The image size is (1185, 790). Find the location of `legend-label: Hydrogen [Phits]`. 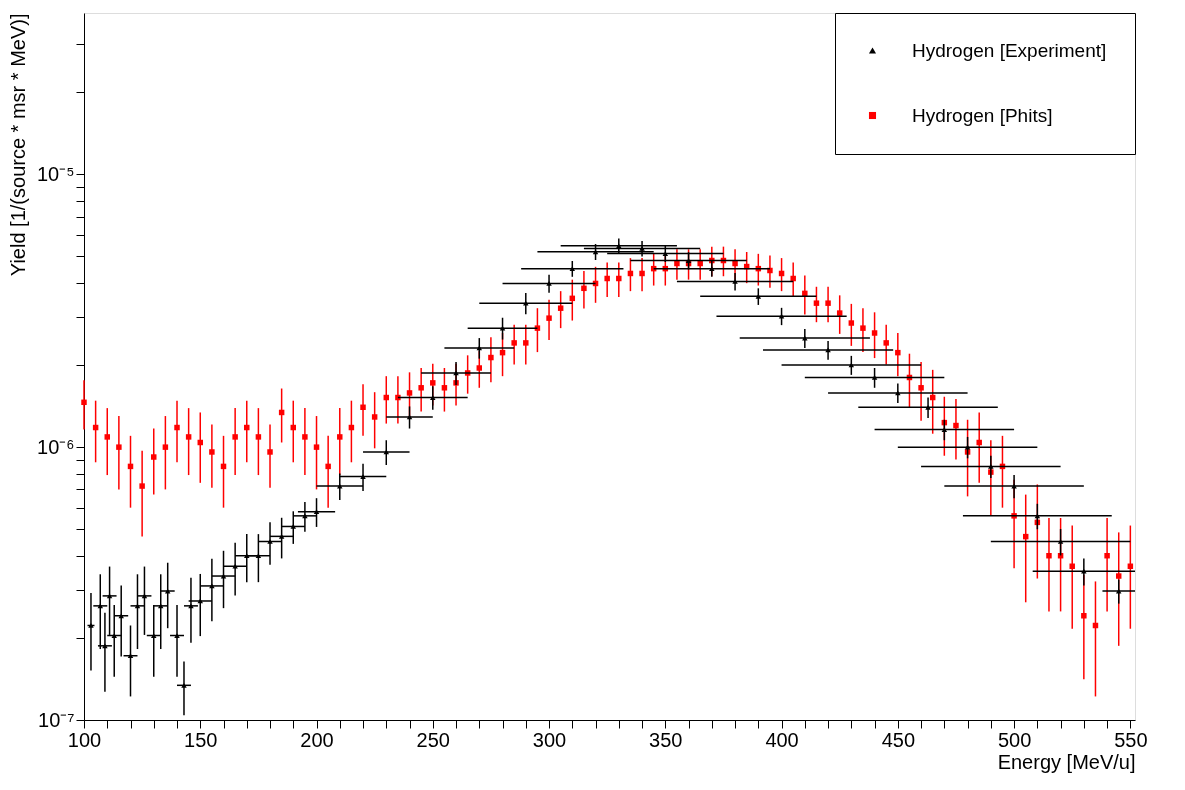

legend-label: Hydrogen [Phits] is located at coordinates (982, 115).